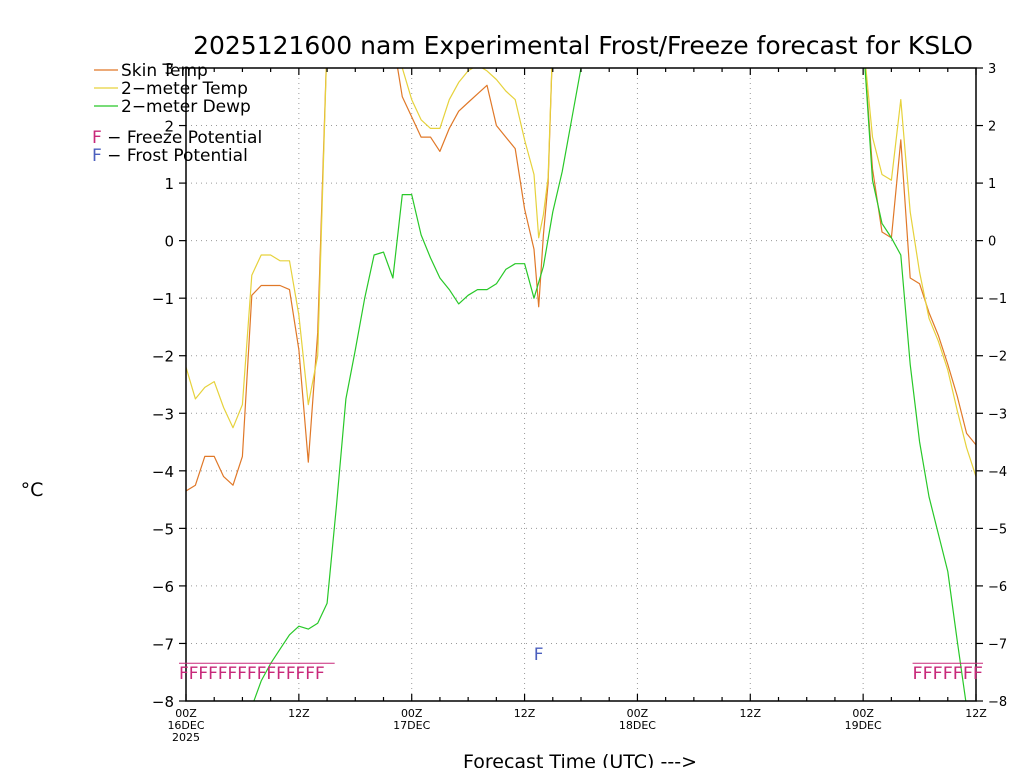 This screenshot has width=1024, height=768. I want to click on y-tick-label-right: 0, so click(992, 242).